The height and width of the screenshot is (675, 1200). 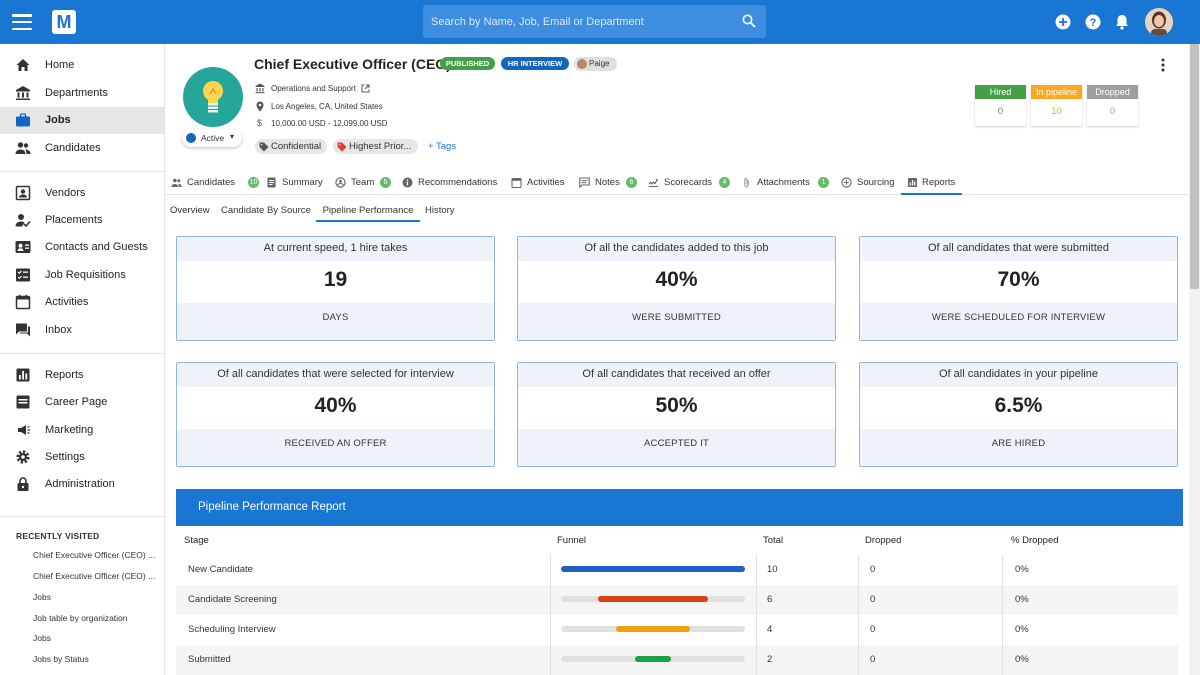 I want to click on tab-label: Candidates, so click(x=211, y=182).